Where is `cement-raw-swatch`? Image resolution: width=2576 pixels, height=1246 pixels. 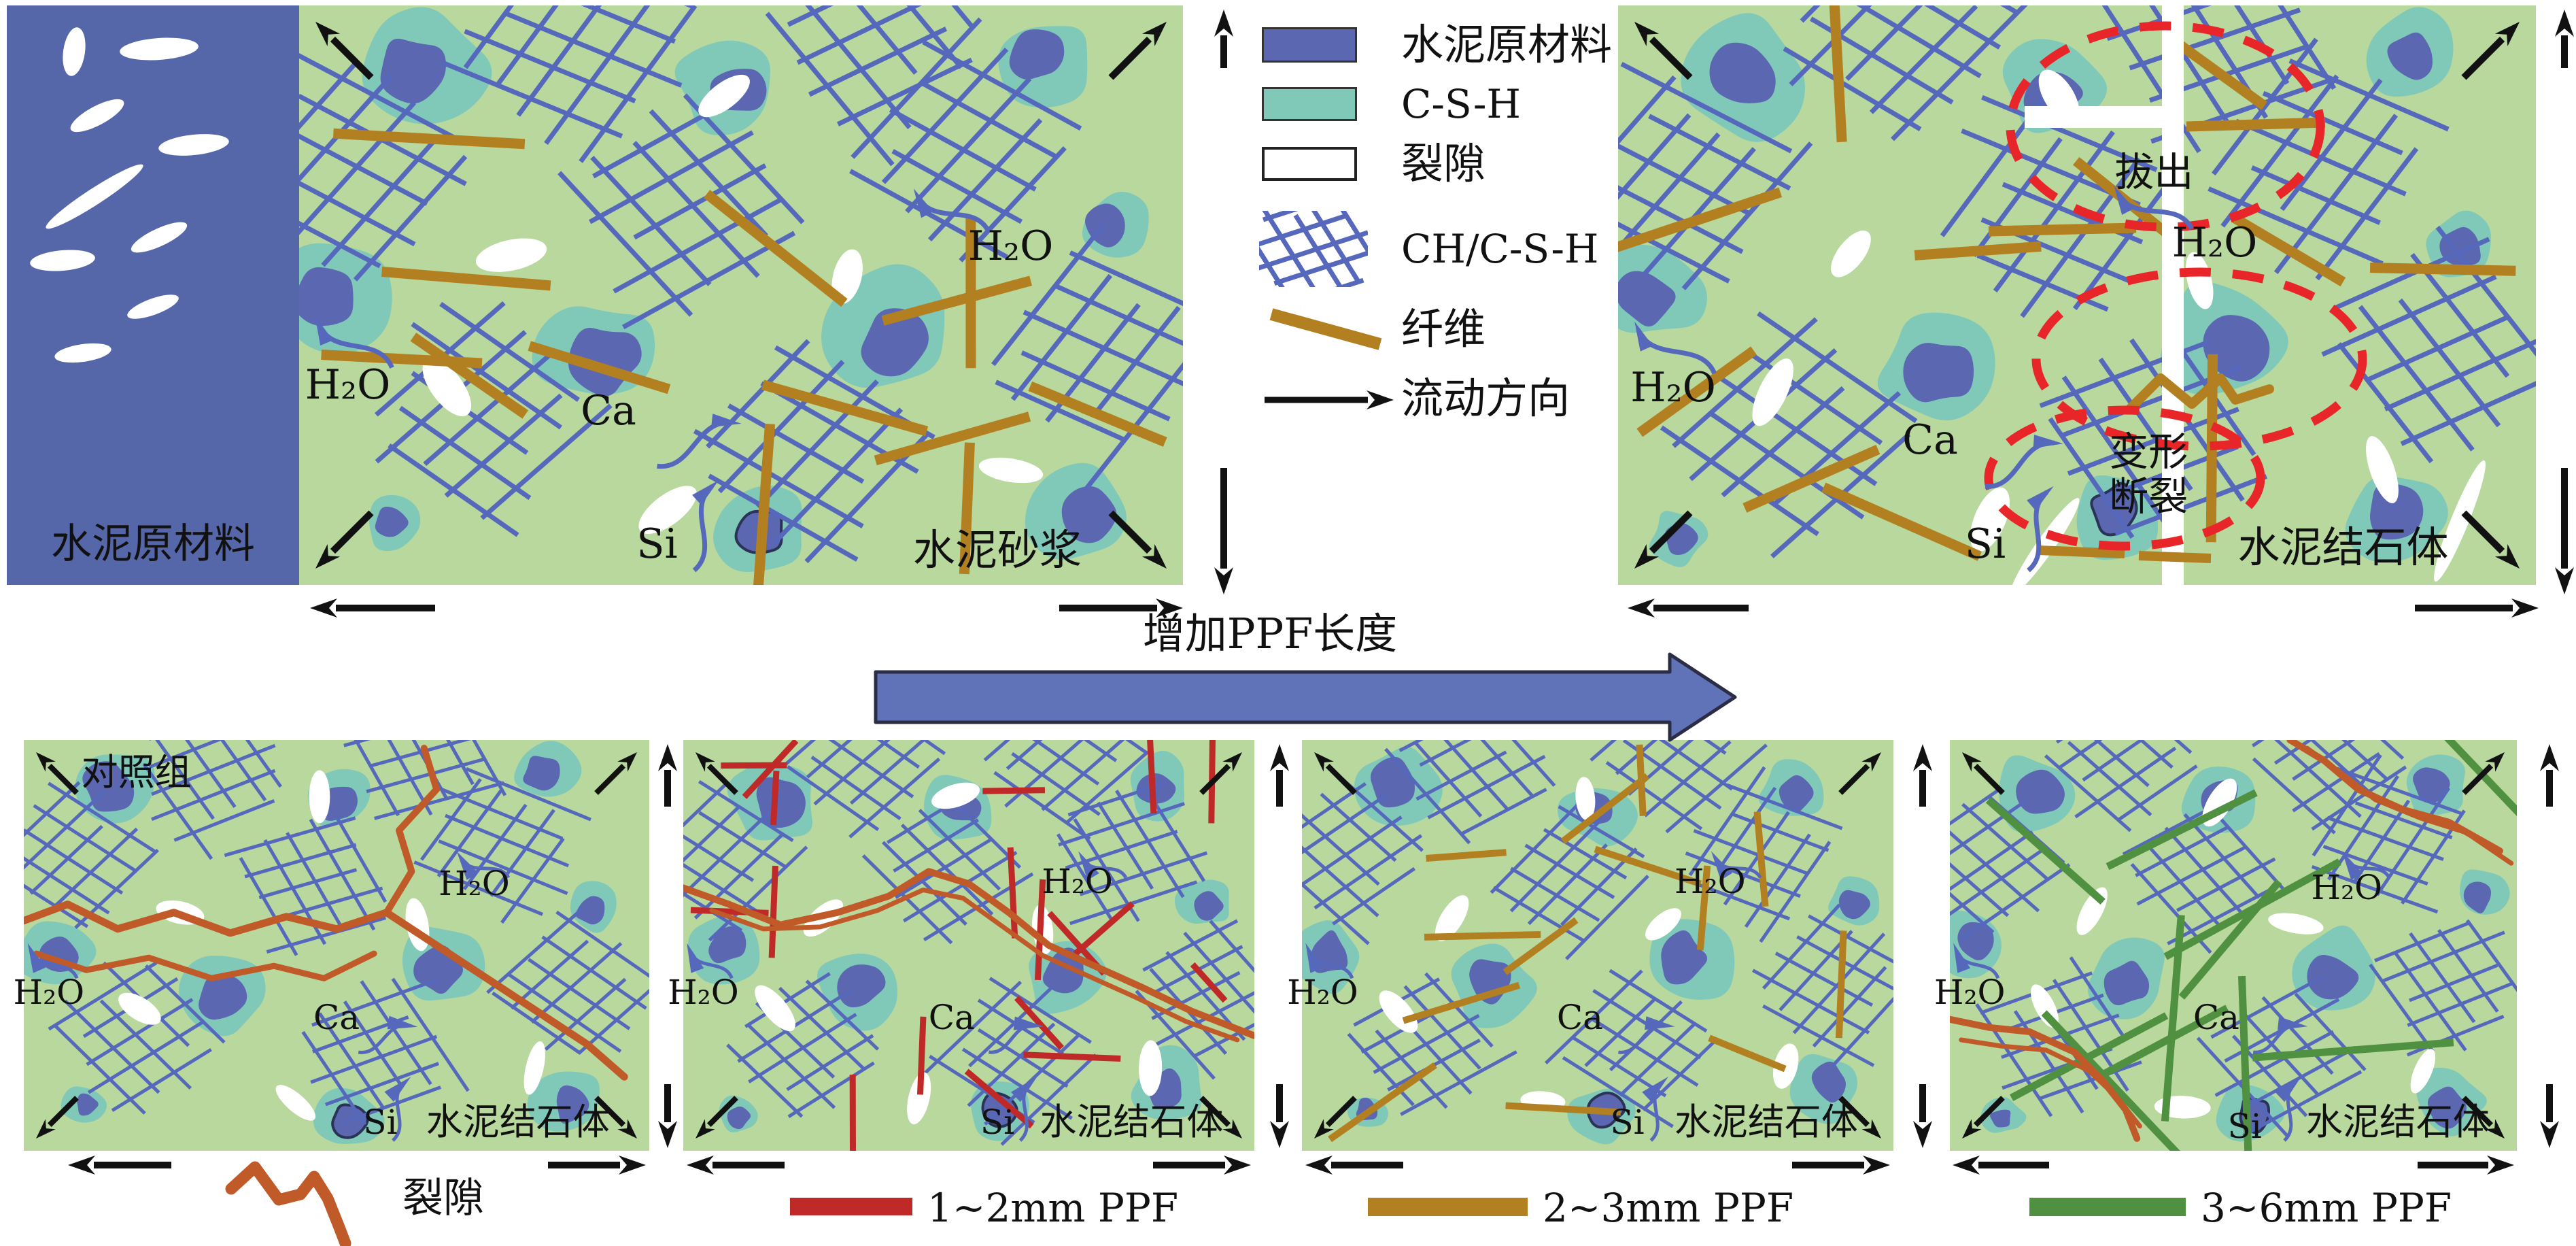 cement-raw-swatch is located at coordinates (1309, 45).